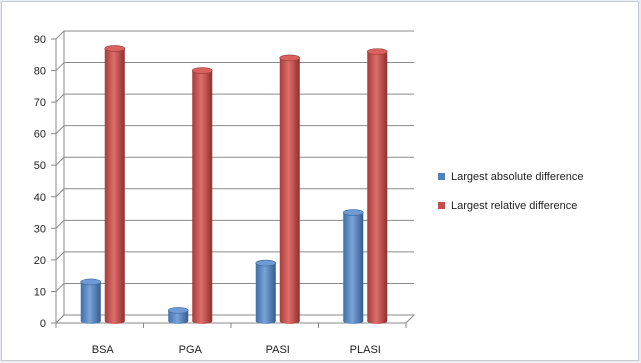  I want to click on y-tick-label: 10, so click(40, 292).